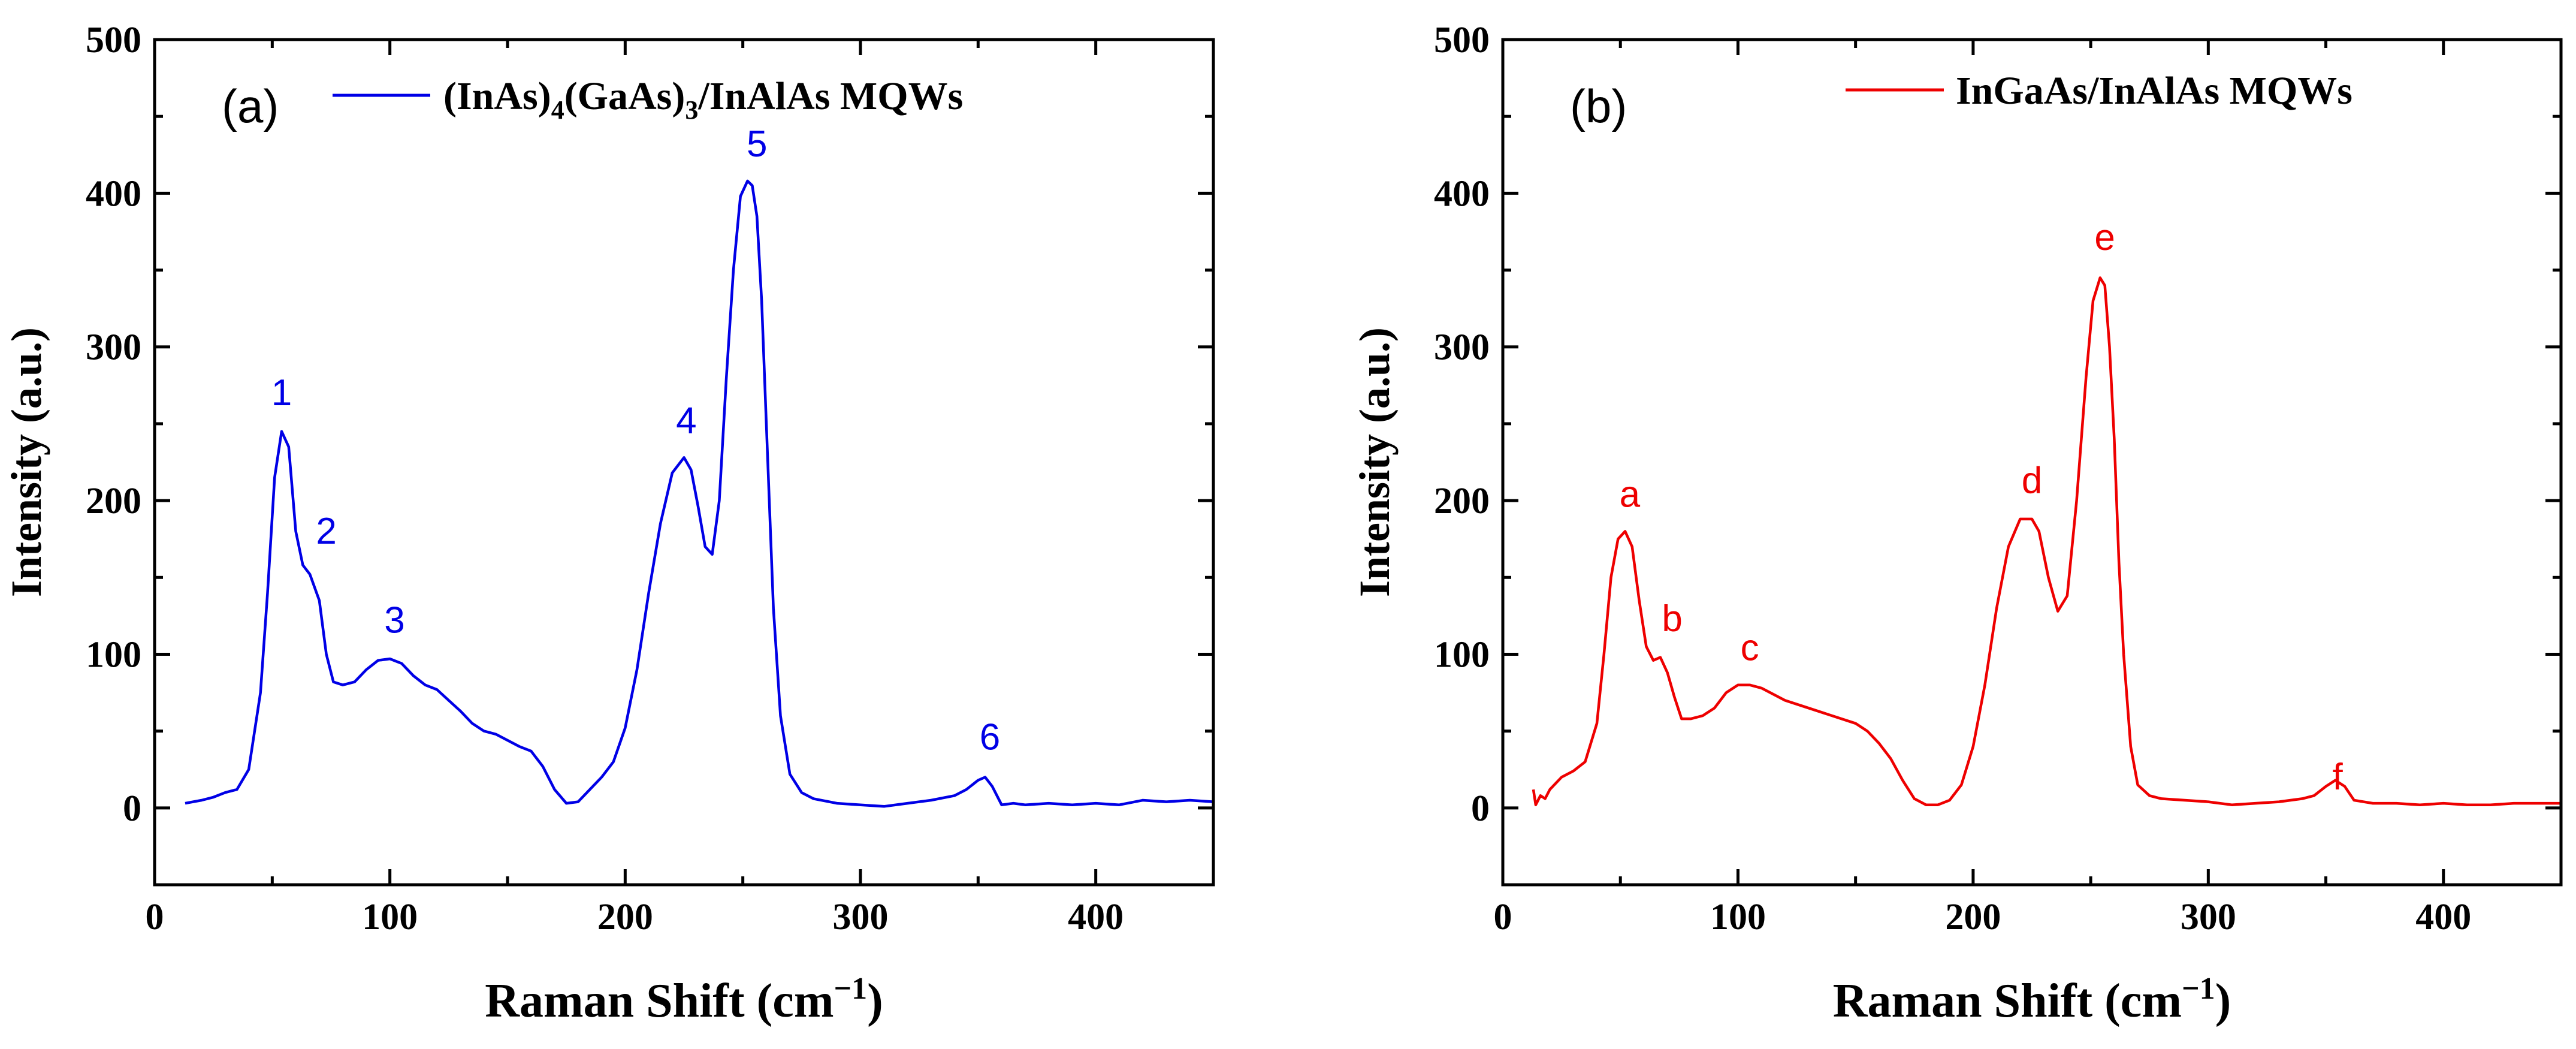 This screenshot has width=2576, height=1049. Describe the element at coordinates (830, 96) in the screenshot. I see `legend-a-part3: /InAlAs MQWs` at that location.